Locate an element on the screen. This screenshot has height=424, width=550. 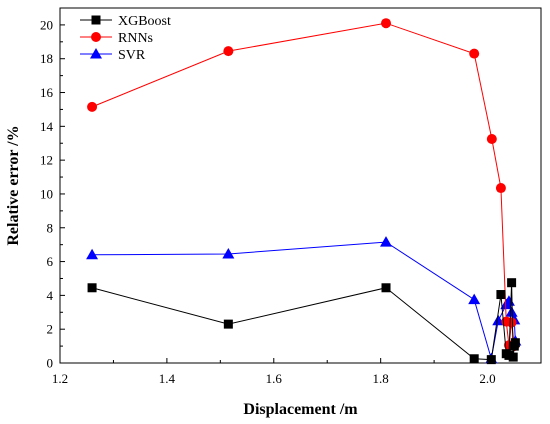
series-line is located at coordinates (303, 321).